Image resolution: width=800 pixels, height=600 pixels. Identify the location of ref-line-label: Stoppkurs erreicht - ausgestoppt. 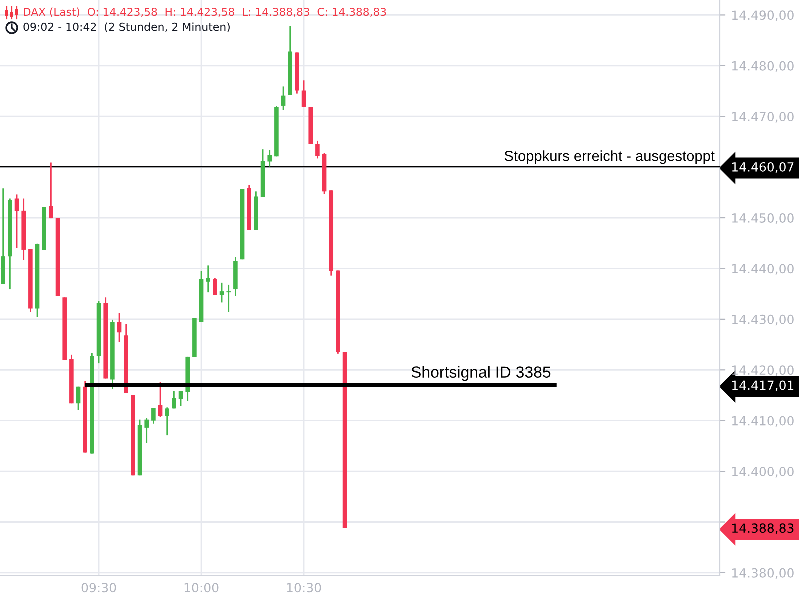
(609, 157).